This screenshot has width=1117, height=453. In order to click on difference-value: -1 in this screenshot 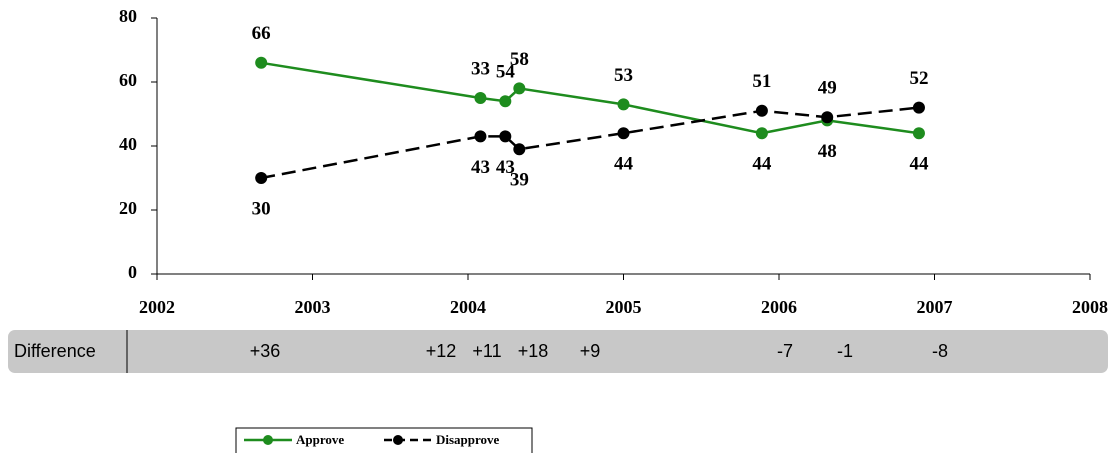, I will do `click(845, 351)`.